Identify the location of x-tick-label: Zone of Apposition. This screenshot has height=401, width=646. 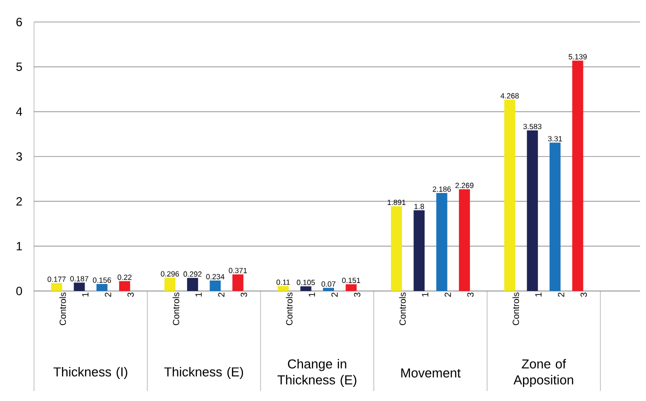
(544, 373).